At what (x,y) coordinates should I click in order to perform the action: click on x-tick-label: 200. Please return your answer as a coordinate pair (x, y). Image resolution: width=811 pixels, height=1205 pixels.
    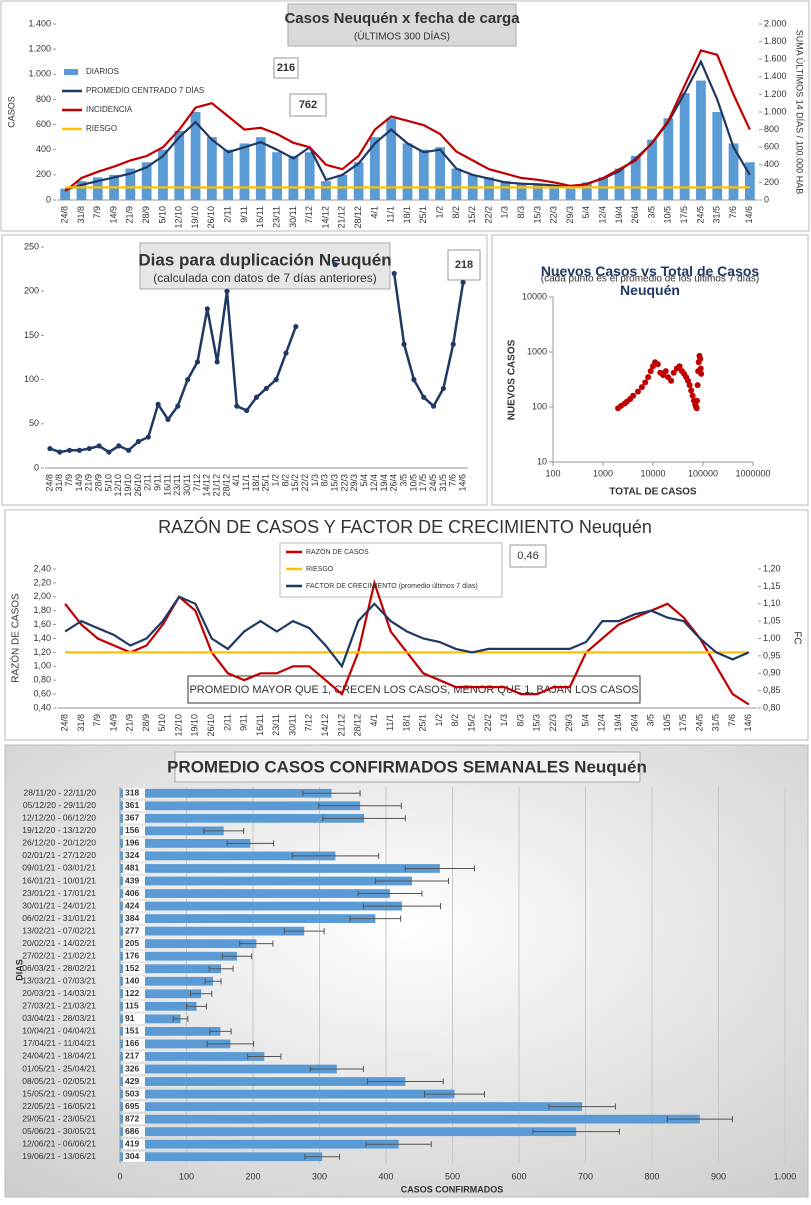
    Looking at the image, I should click on (252, 1176).